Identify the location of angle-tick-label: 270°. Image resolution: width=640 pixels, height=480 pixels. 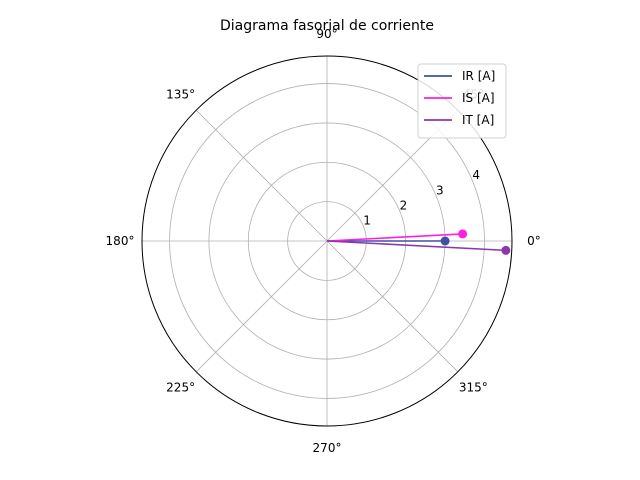
(327, 448).